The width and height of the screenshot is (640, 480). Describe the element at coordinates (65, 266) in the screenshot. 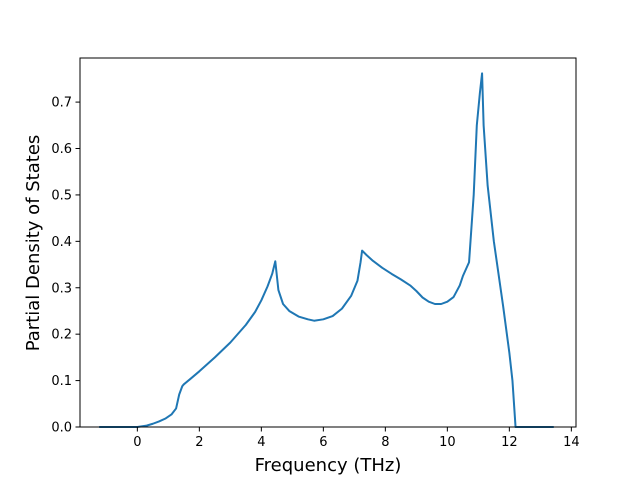

I see `y-axis-ticks: 0.0 0.1 0.2 0.3 0.4 0.5 0.6 0.7` at that location.